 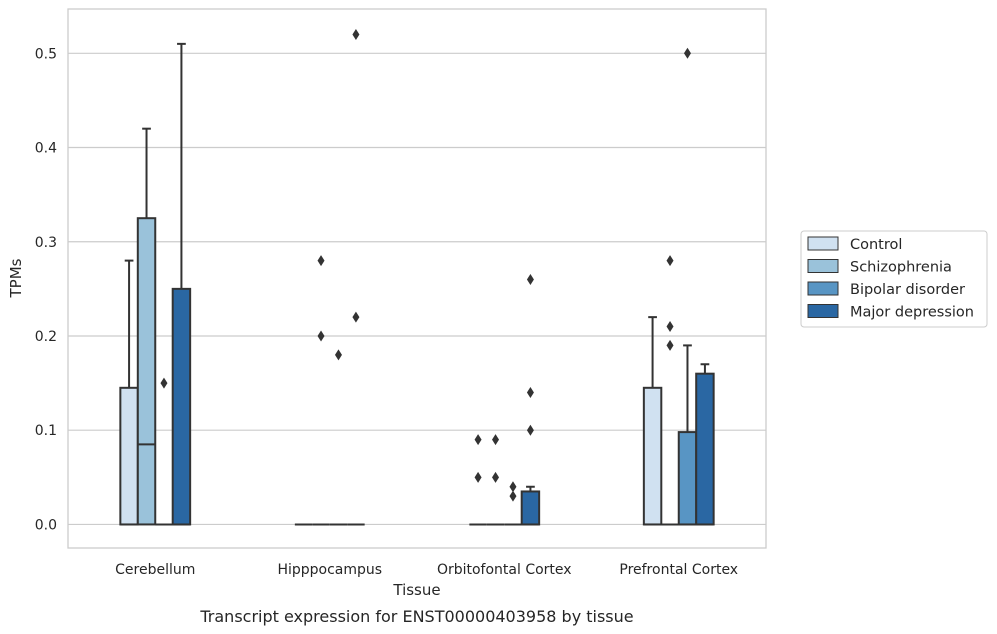 I want to click on legend-label: Control, so click(x=876, y=245).